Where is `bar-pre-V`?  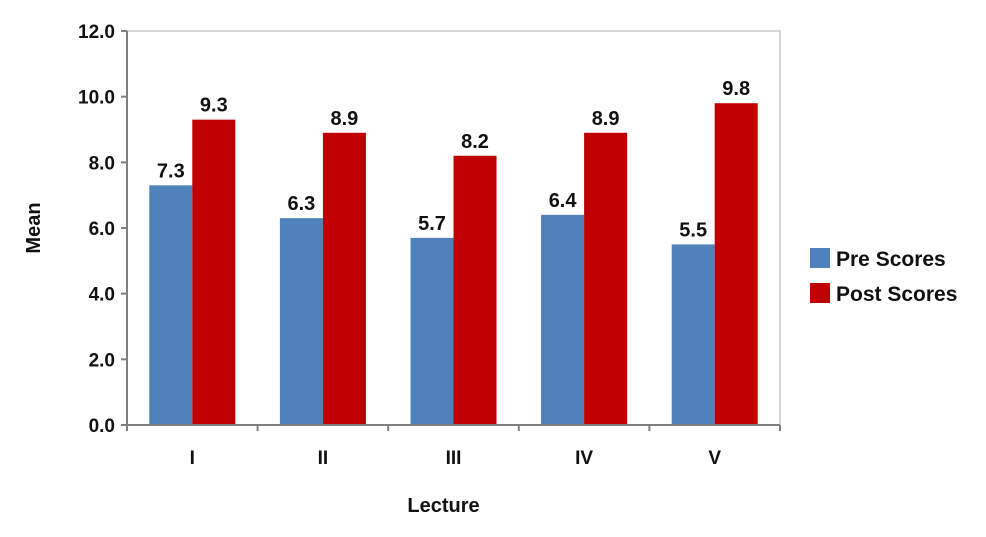 bar-pre-V is located at coordinates (693, 334).